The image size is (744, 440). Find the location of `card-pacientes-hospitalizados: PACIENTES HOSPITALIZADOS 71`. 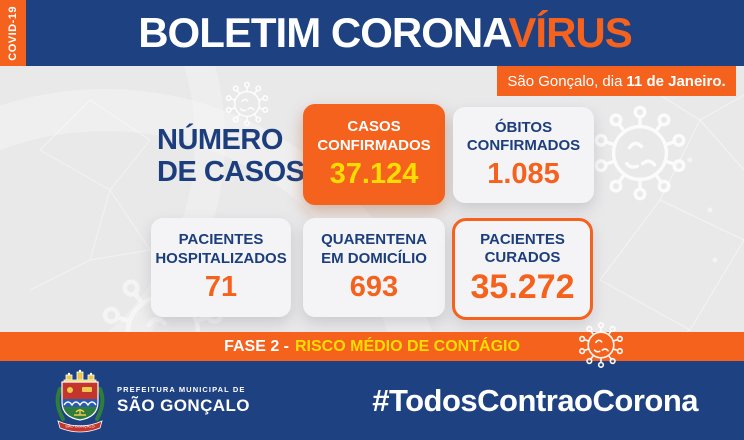

card-pacientes-hospitalizados: PACIENTES HOSPITALIZADOS 71 is located at coordinates (221, 267).